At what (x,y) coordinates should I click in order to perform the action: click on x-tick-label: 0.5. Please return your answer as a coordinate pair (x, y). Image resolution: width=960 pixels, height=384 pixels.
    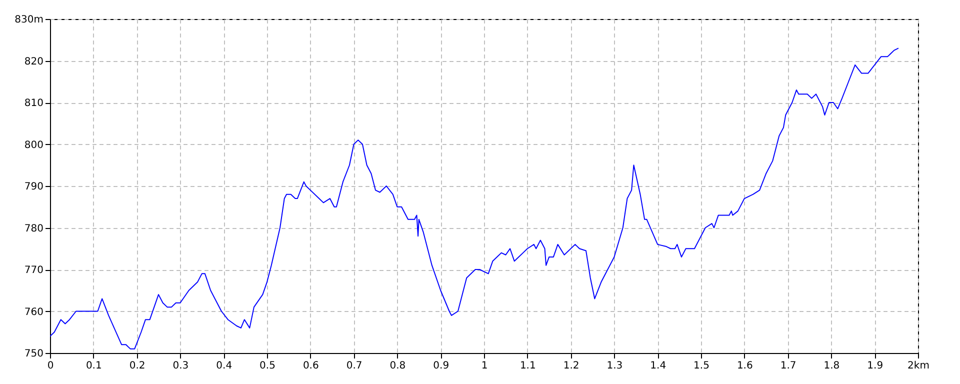
    Looking at the image, I should click on (268, 366).